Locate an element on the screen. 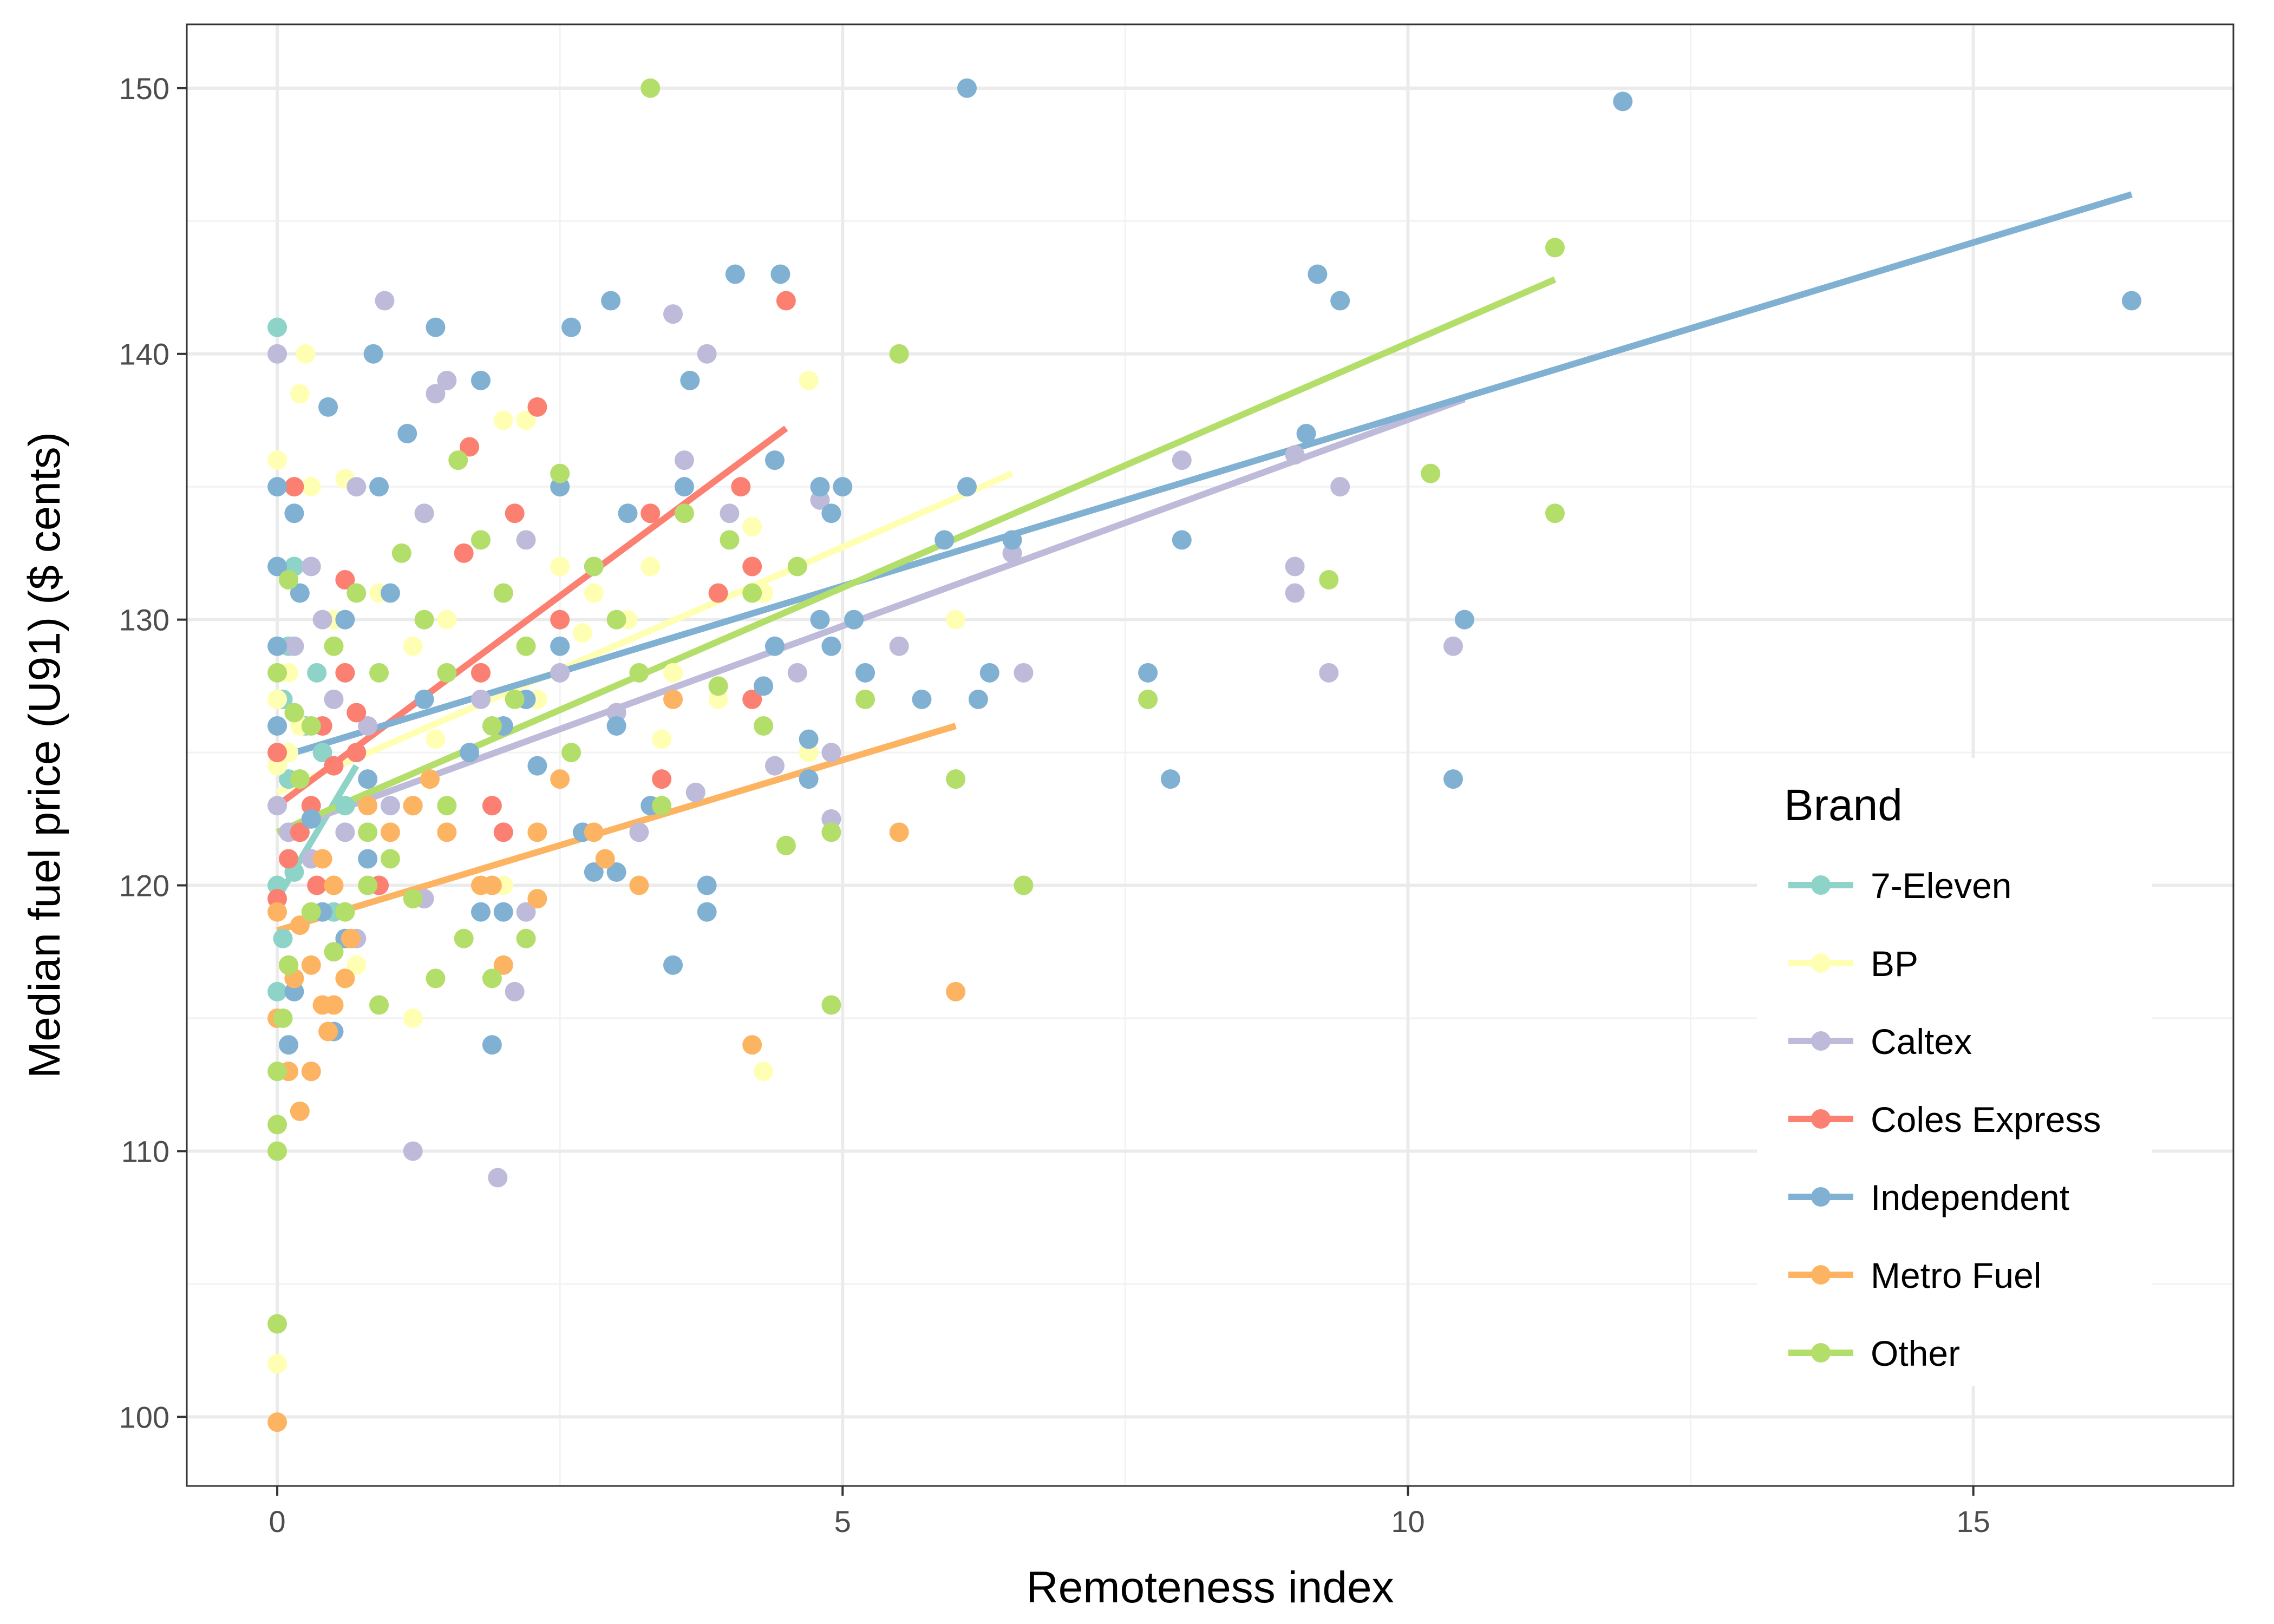  y-tick-label: 110 is located at coordinates (145, 1151).